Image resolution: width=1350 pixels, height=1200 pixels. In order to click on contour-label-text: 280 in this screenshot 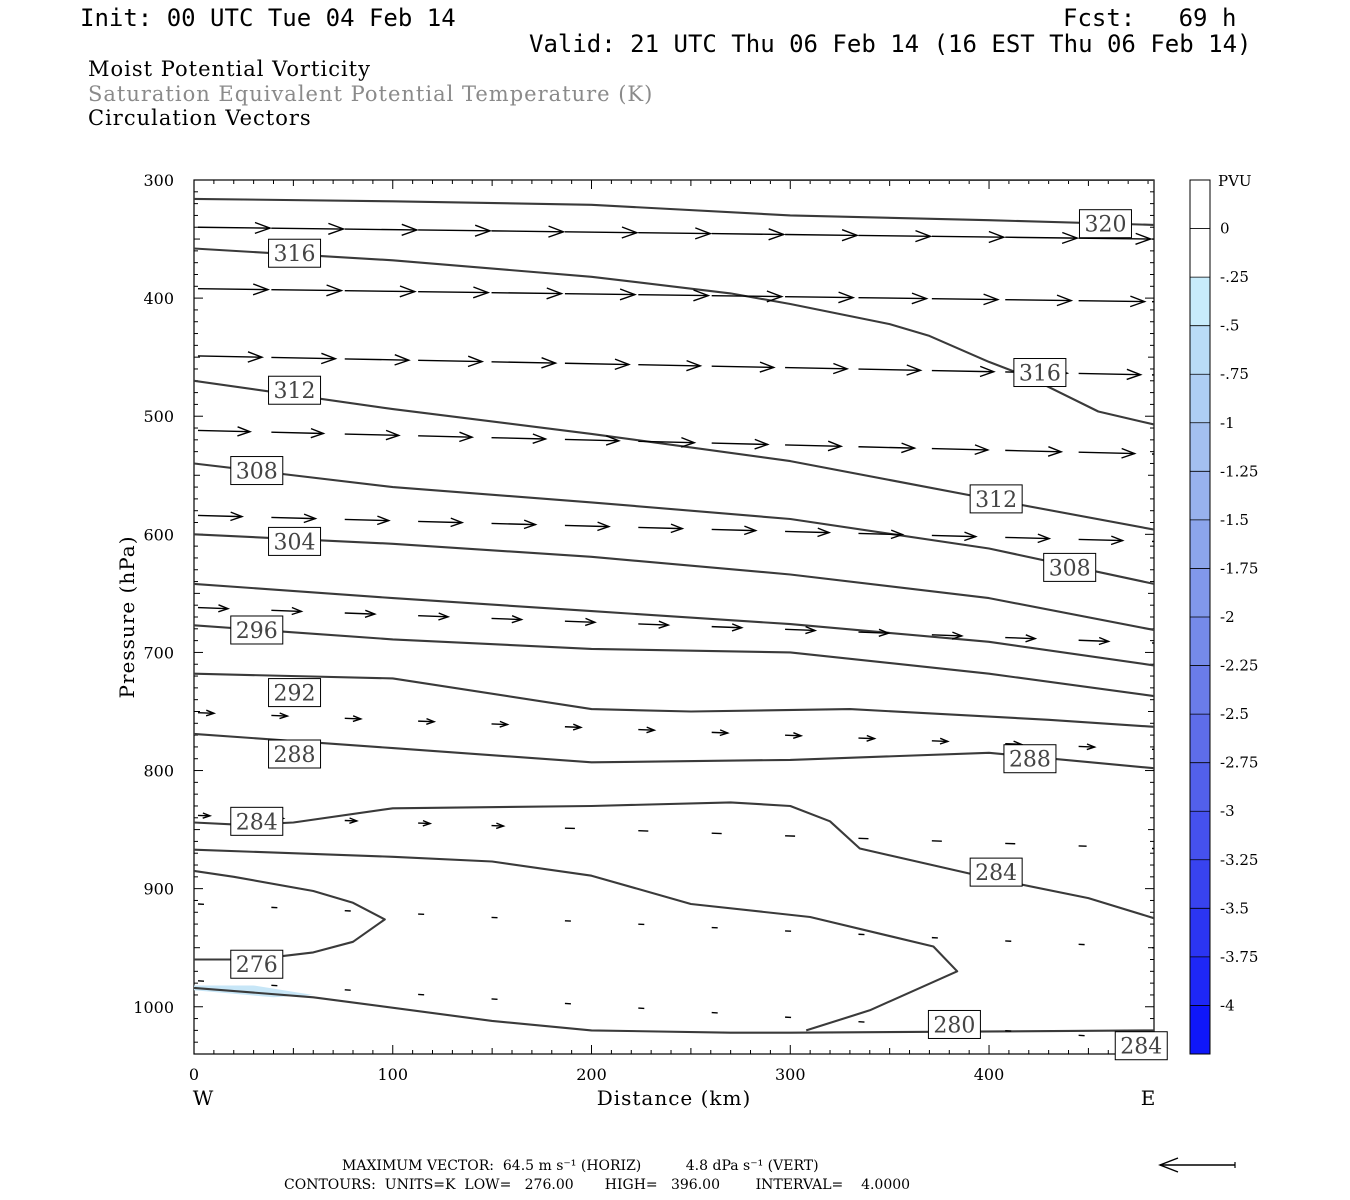, I will do `click(954, 1025)`.